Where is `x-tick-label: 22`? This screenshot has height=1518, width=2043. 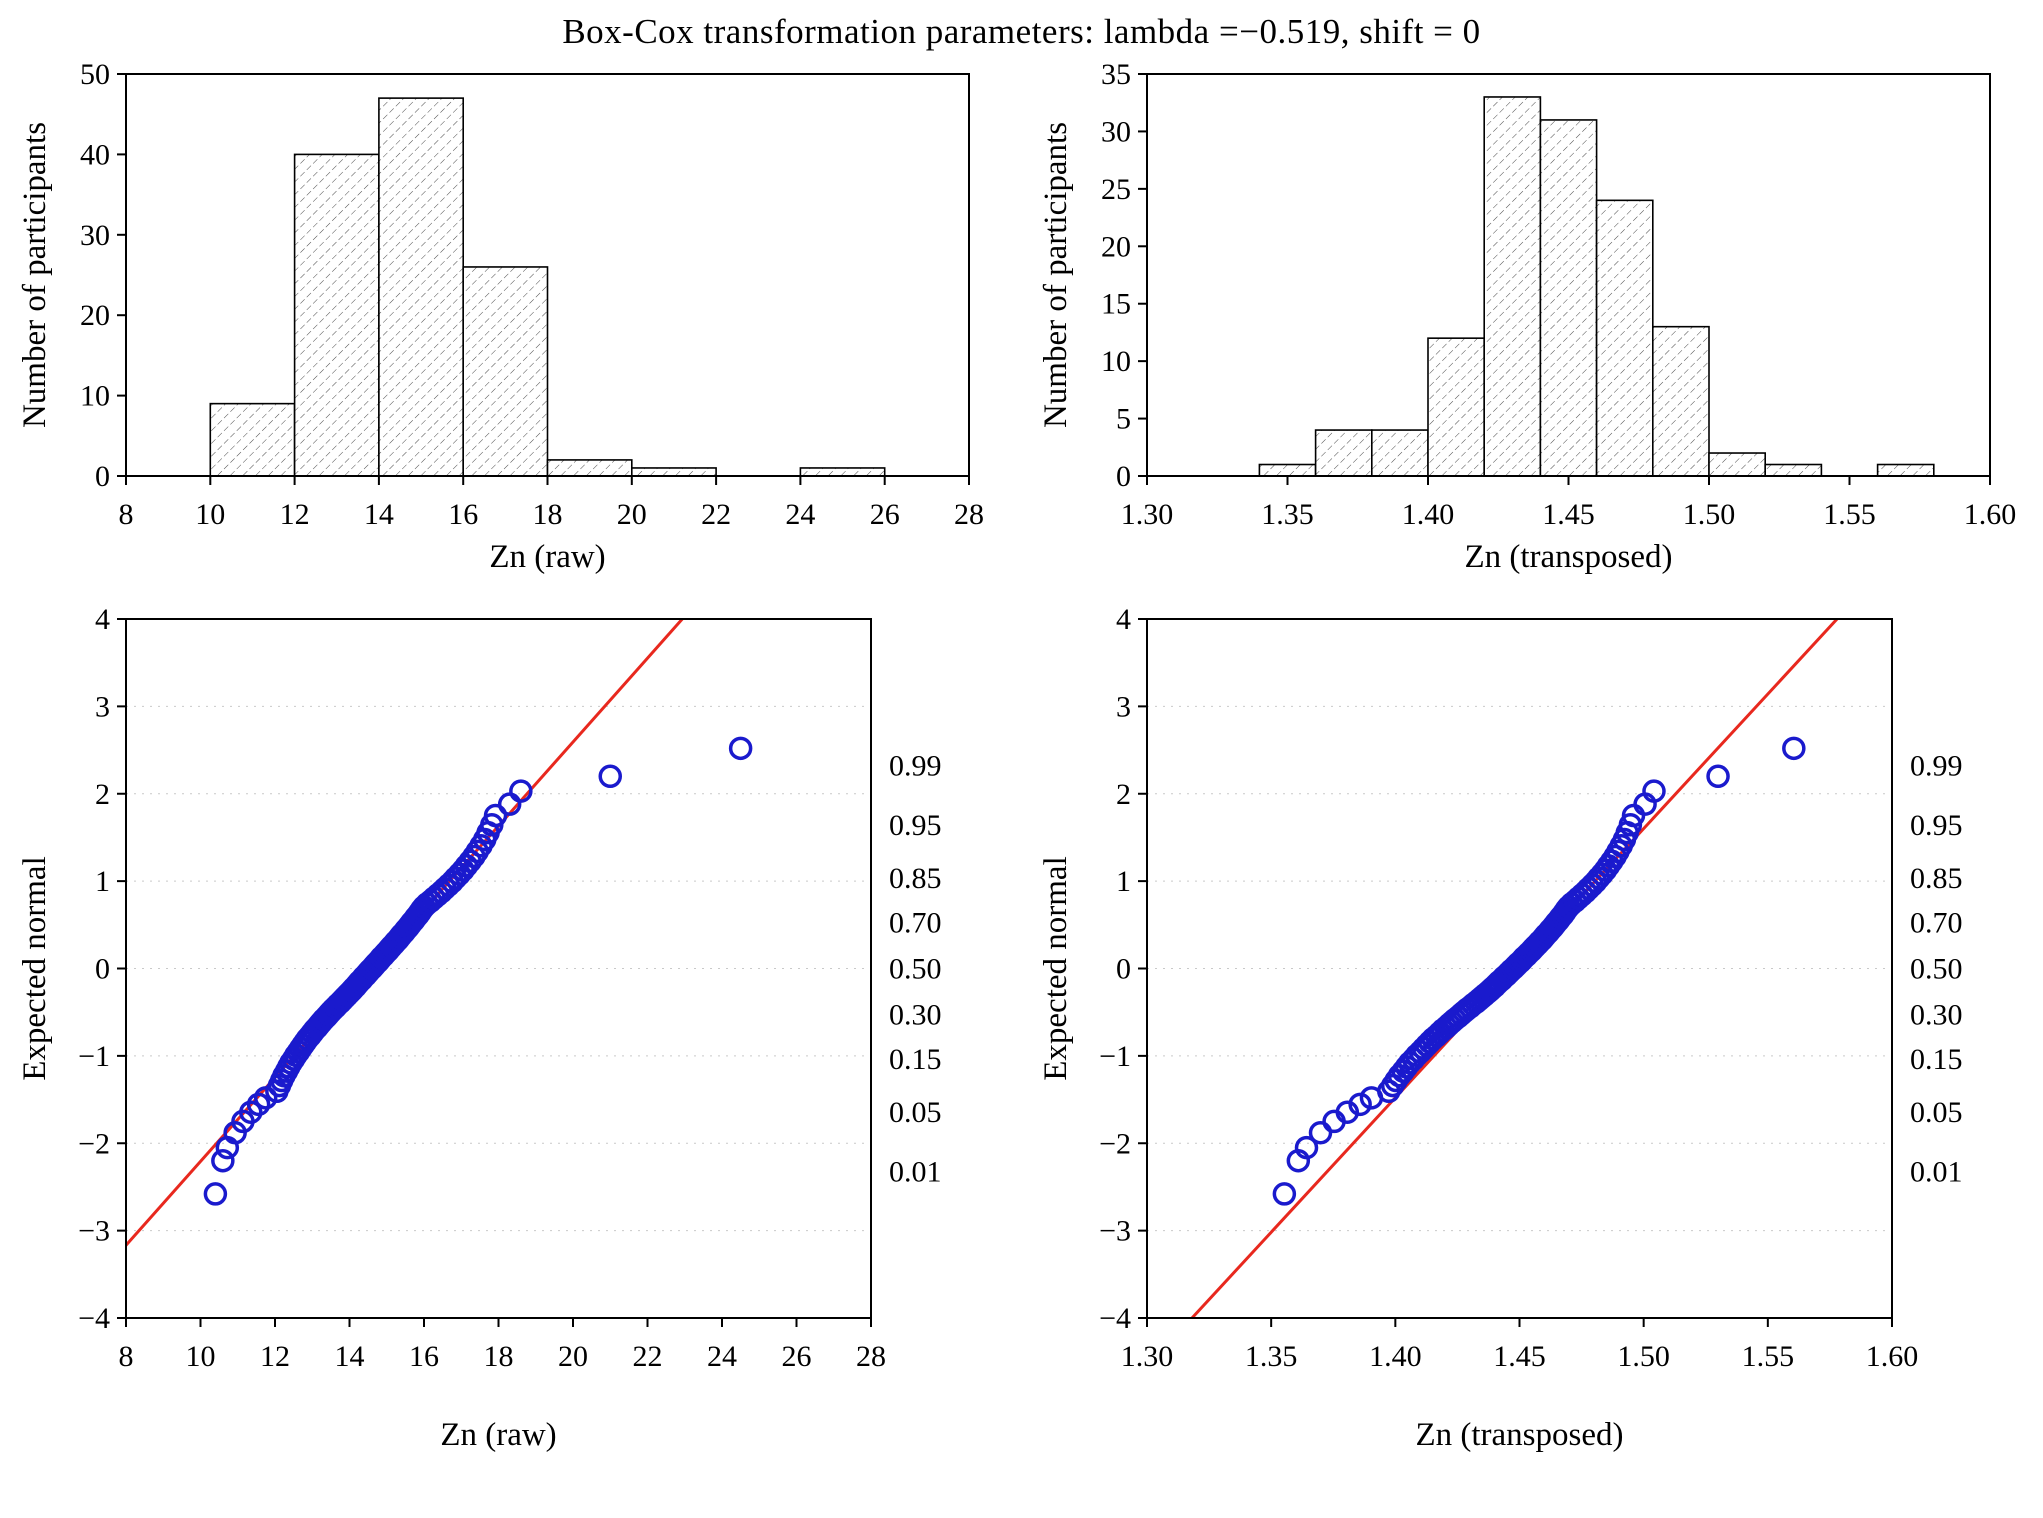 x-tick-label: 22 is located at coordinates (647, 1356).